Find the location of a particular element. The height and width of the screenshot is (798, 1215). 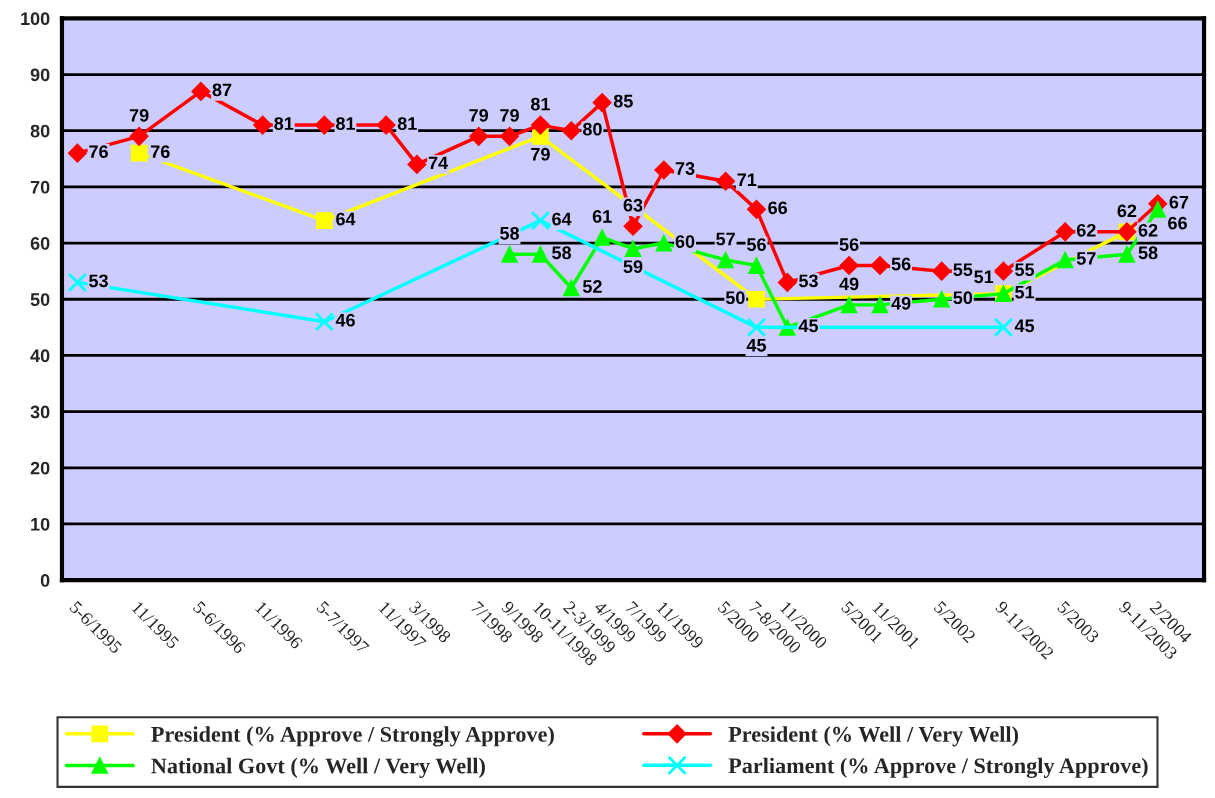

data-label: 67 is located at coordinates (1179, 202).